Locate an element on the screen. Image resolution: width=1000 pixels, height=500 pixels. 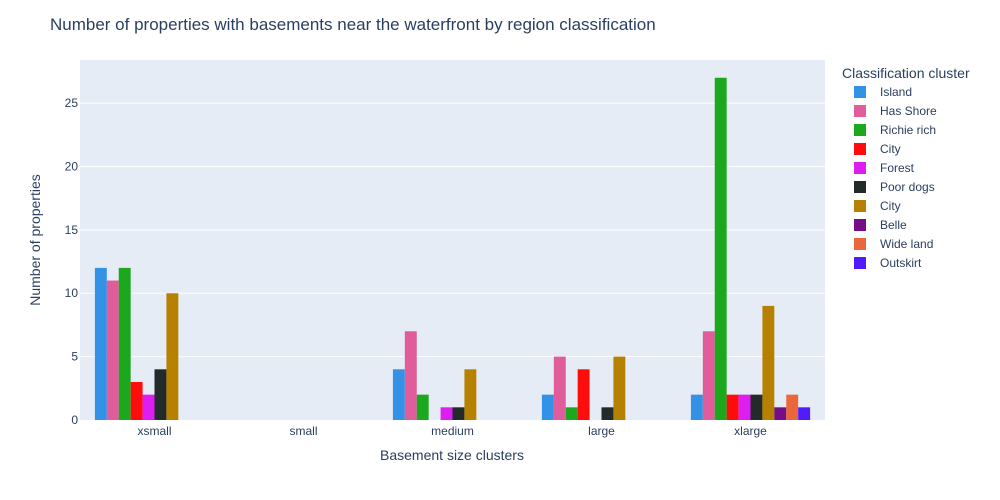
bar-richie-rich-large is located at coordinates (571, 413).